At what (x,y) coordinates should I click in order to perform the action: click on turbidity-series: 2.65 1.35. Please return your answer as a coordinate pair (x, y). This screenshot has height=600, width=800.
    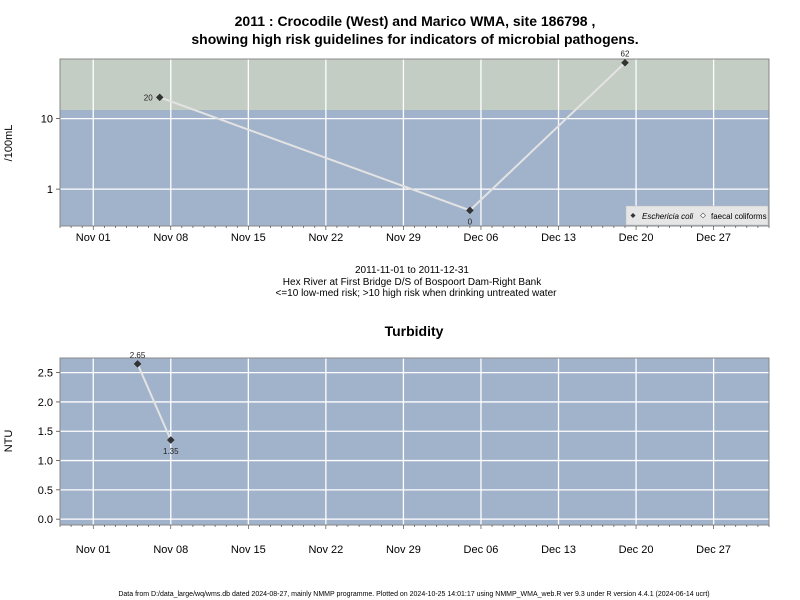
    Looking at the image, I should click on (154, 403).